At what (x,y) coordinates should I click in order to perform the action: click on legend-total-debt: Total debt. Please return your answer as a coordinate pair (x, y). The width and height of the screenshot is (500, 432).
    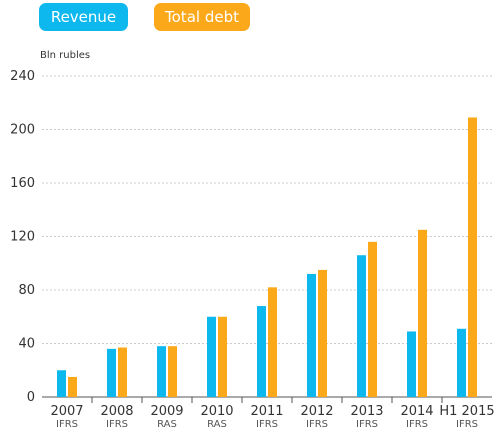
    Looking at the image, I should click on (202, 17).